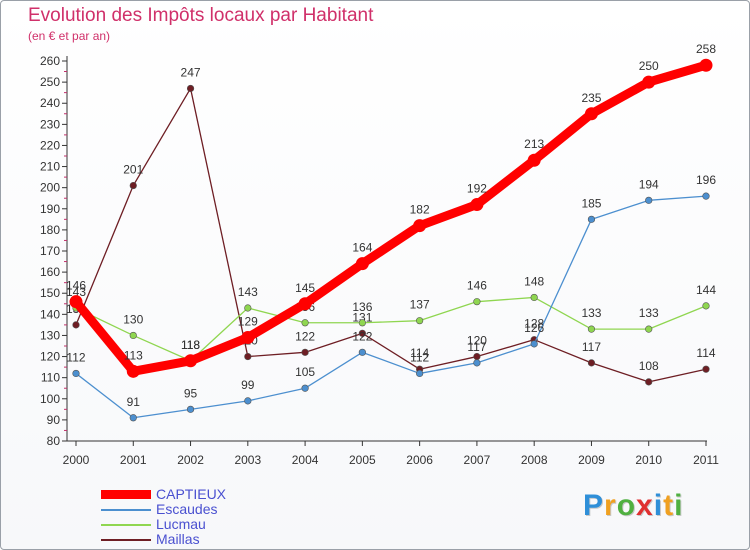 The width and height of the screenshot is (750, 550). I want to click on legend-label-lucmau: Lucmau, so click(181, 524).